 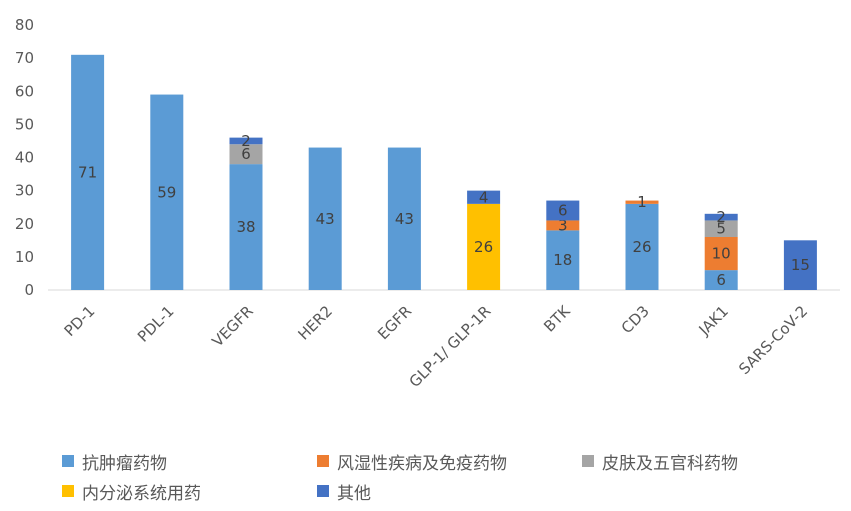 What do you see at coordinates (713, 320) in the screenshot?
I see `x-tick-label: JAK1` at bounding box center [713, 320].